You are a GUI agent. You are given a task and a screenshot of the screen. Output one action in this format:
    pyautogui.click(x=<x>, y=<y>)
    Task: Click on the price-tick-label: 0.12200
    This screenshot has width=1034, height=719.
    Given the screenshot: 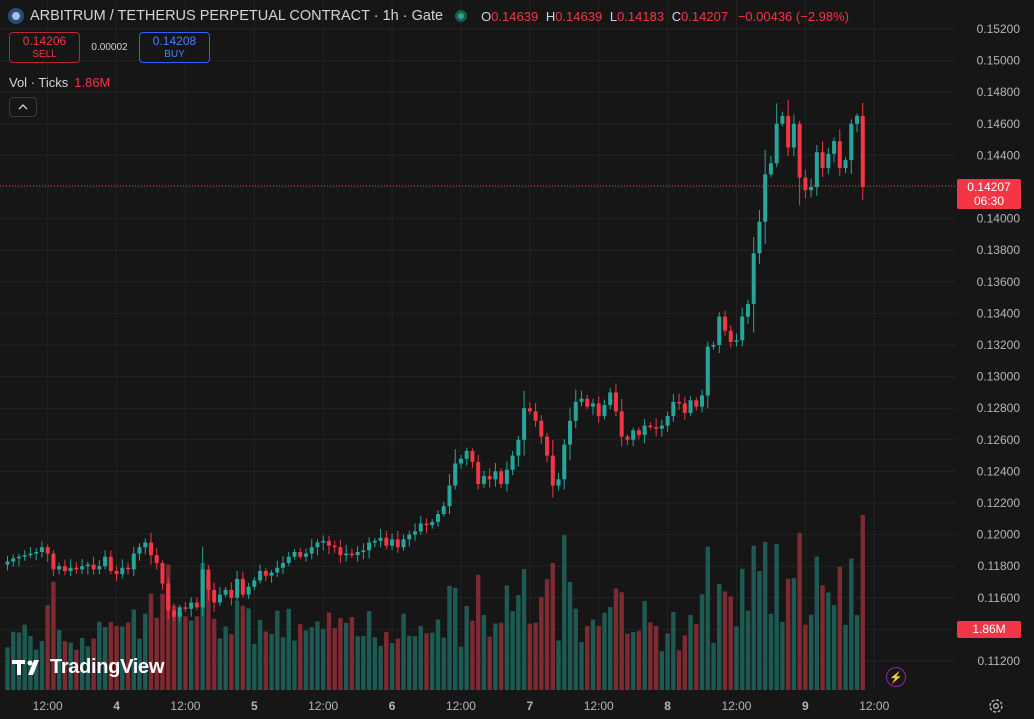 What is the action you would take?
    pyautogui.click(x=999, y=503)
    